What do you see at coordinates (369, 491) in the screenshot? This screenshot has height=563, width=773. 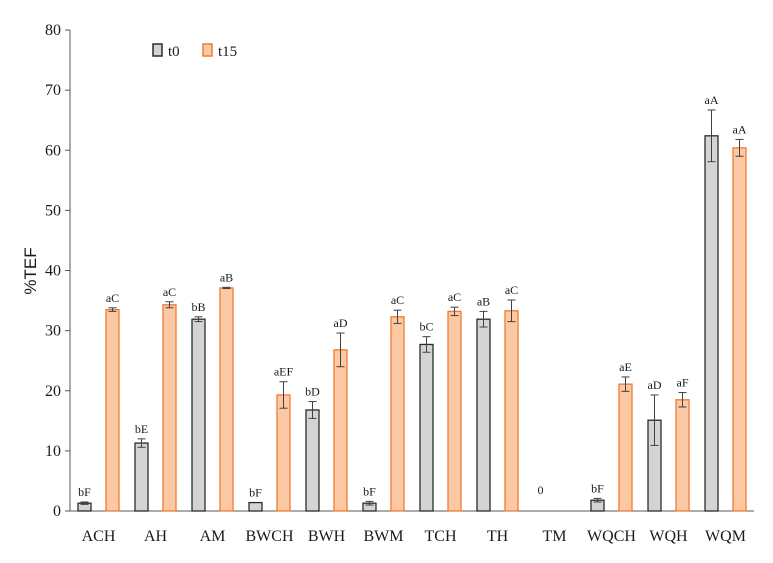 I see `data-label-t0-BWM: bF` at bounding box center [369, 491].